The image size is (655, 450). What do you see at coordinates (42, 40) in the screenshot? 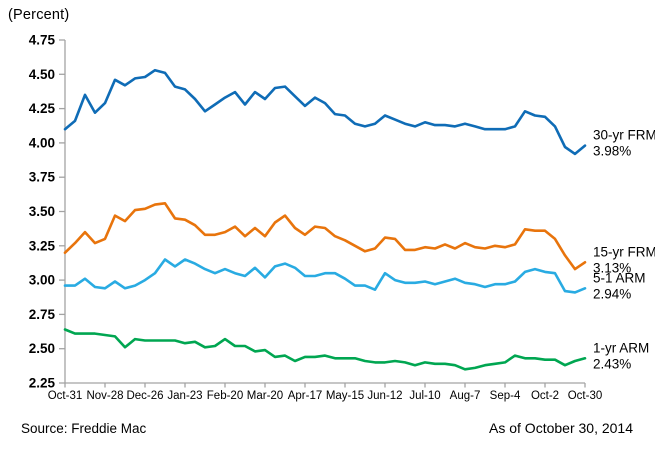
I see `y-tick-label: 4.75` at bounding box center [42, 40].